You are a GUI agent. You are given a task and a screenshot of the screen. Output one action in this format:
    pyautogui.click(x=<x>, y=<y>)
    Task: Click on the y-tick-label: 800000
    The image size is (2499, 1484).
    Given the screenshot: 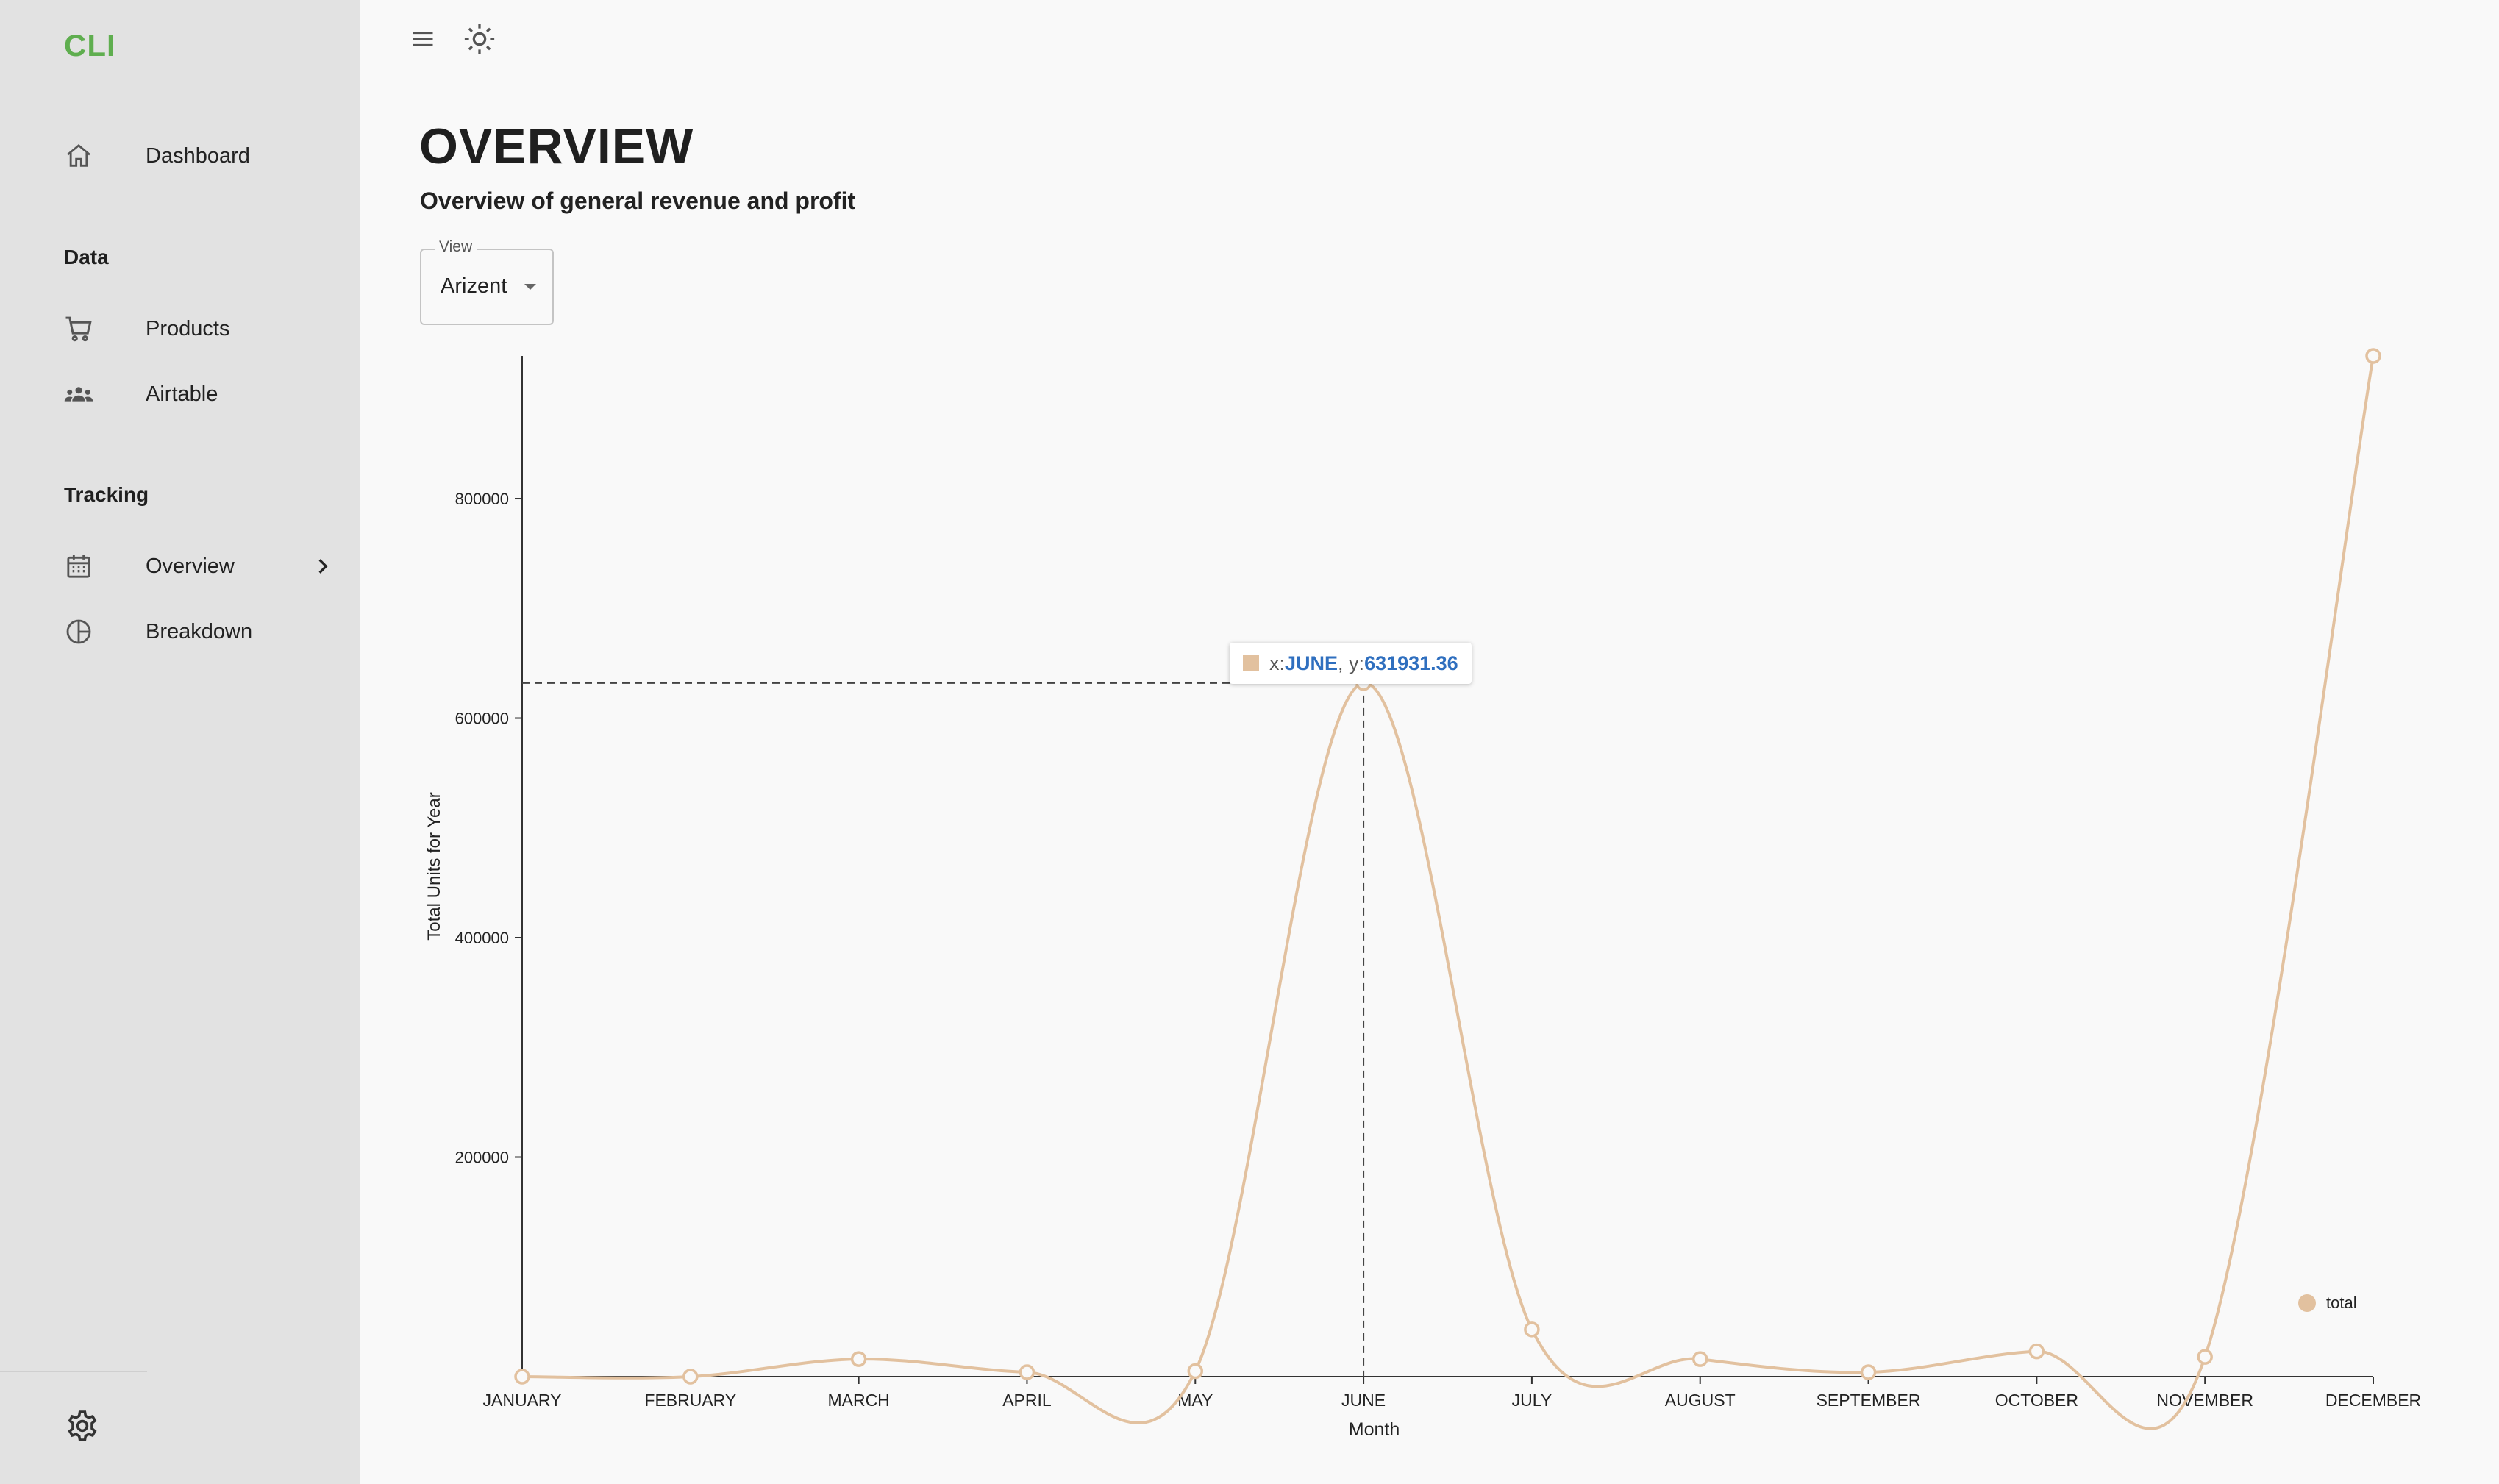 What is the action you would take?
    pyautogui.click(x=482, y=499)
    